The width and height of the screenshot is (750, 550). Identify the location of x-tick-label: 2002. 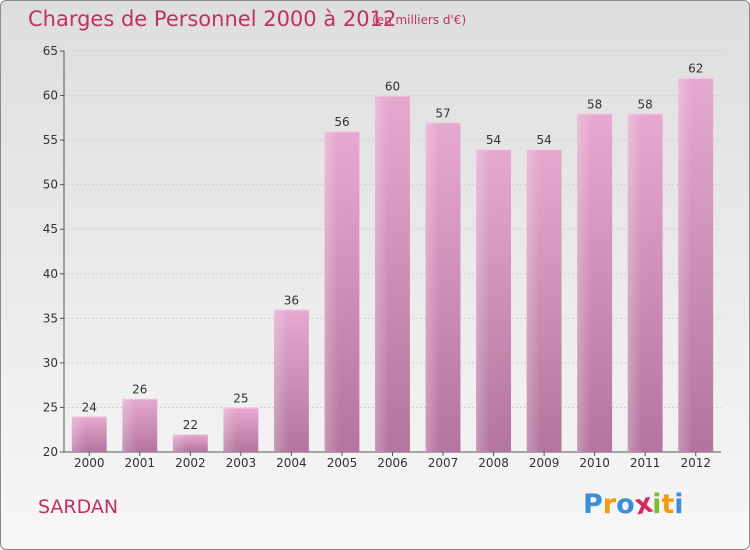
(190, 463).